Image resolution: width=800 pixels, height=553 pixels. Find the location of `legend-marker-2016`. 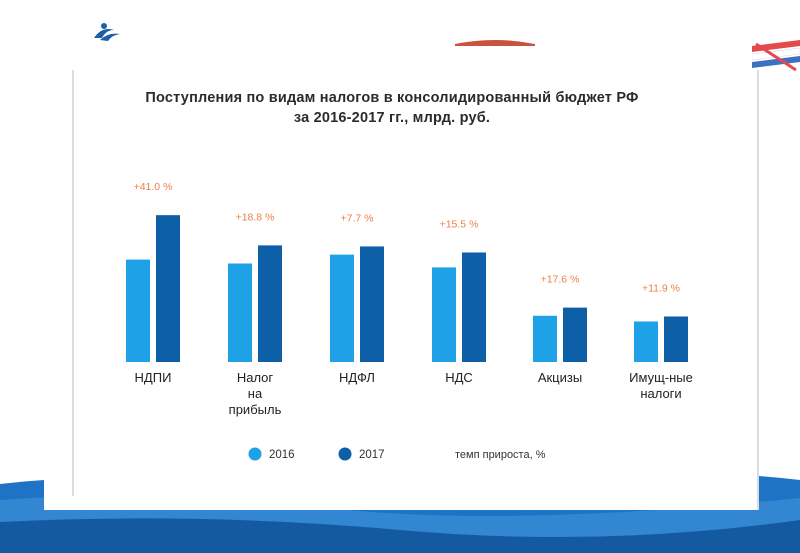

legend-marker-2016 is located at coordinates (255, 454).